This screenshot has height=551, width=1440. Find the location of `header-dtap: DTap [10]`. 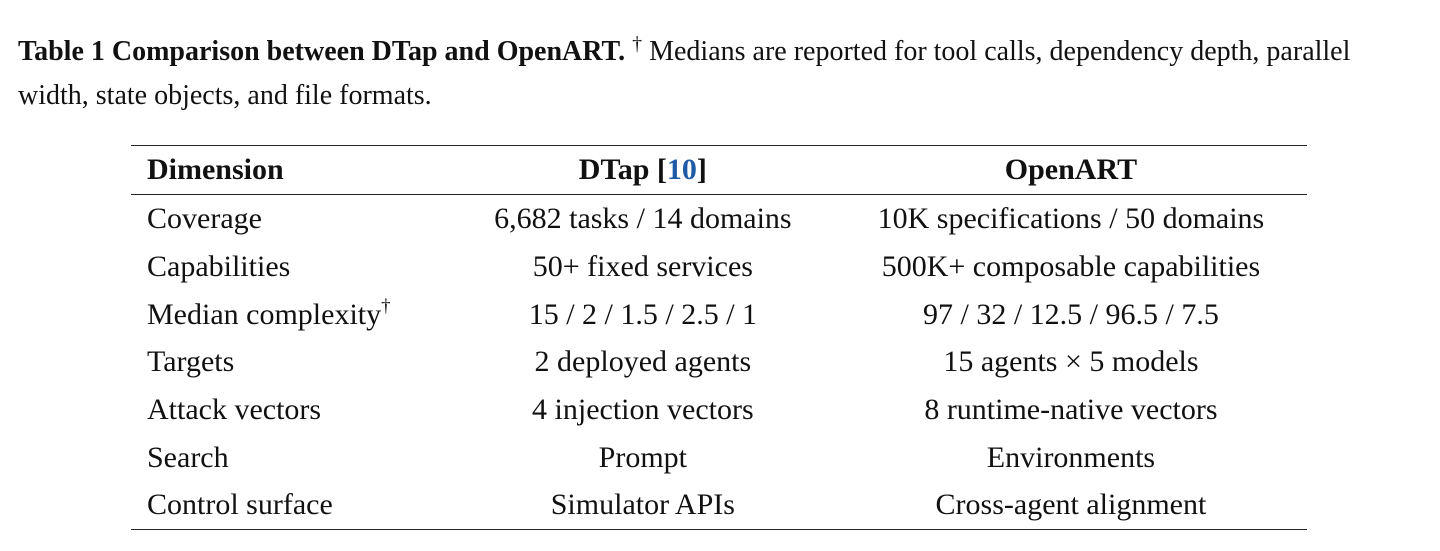

header-dtap: DTap [10] is located at coordinates (643, 170).